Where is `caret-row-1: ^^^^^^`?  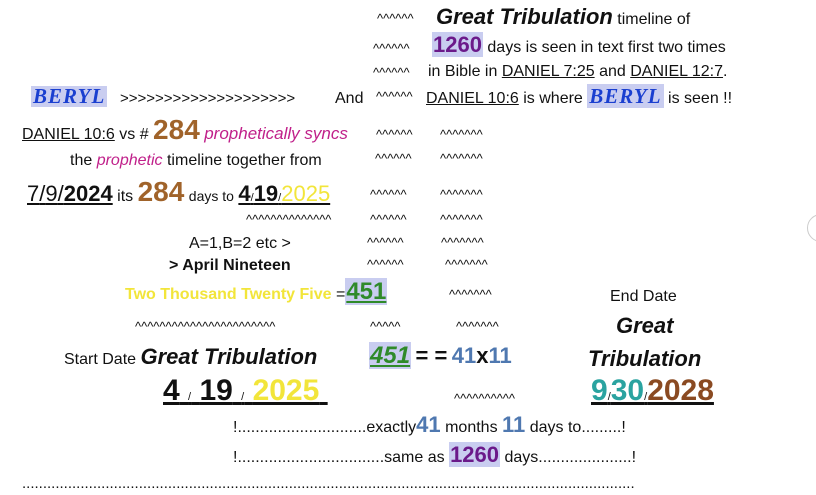 caret-row-1: ^^^^^^ is located at coordinates (395, 18).